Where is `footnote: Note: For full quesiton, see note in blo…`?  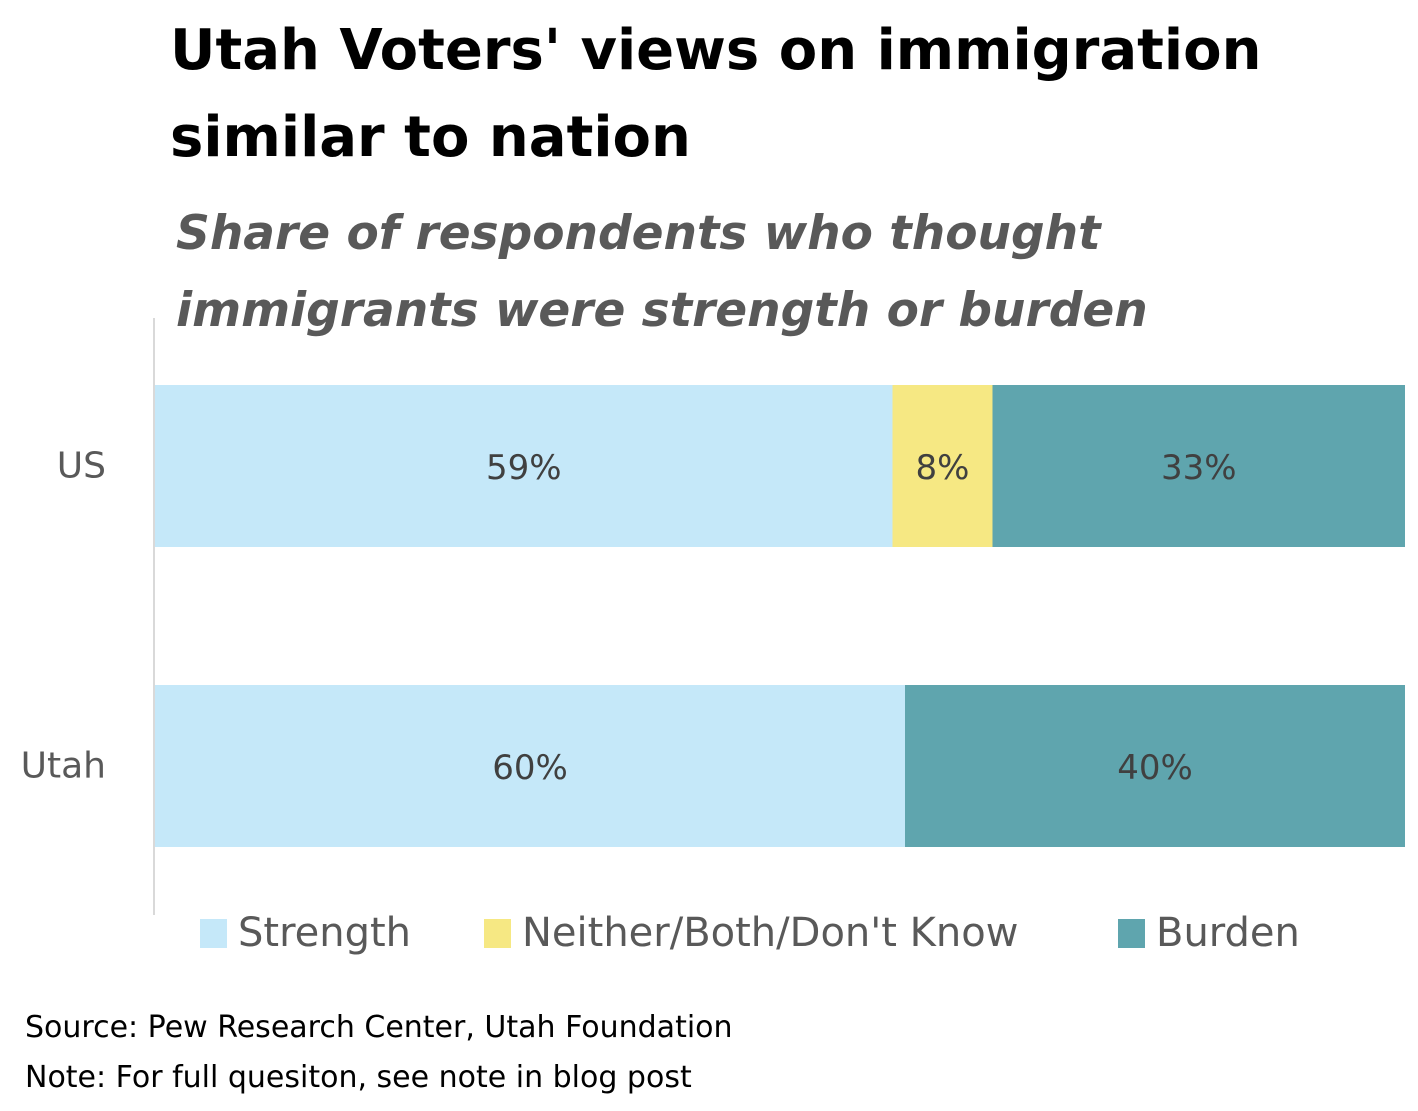
footnote: Note: For full quesiton, see note in blo… is located at coordinates (358, 1077).